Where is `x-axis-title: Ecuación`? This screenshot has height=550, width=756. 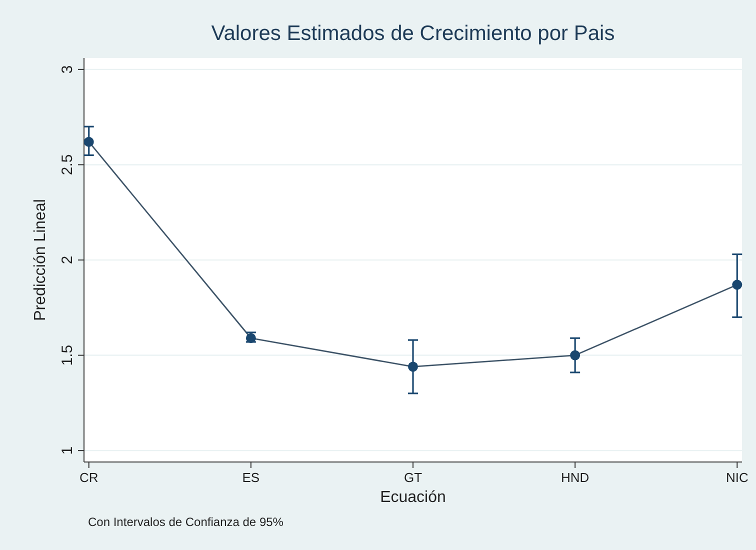
x-axis-title: Ecuación is located at coordinates (413, 497).